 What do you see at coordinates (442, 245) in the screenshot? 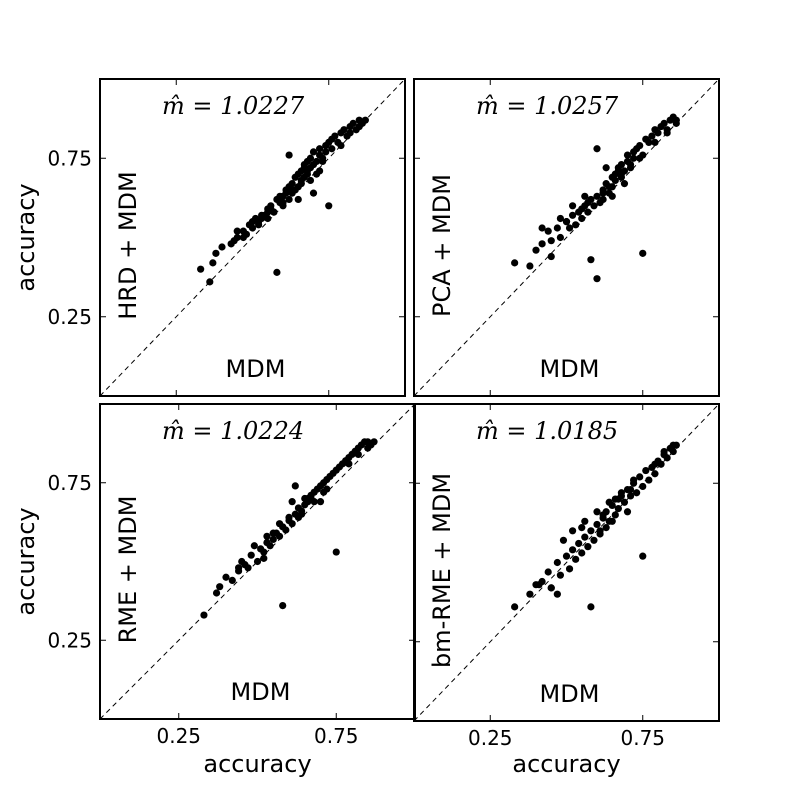
I see `inner-y-label: PCA + MDM` at bounding box center [442, 245].